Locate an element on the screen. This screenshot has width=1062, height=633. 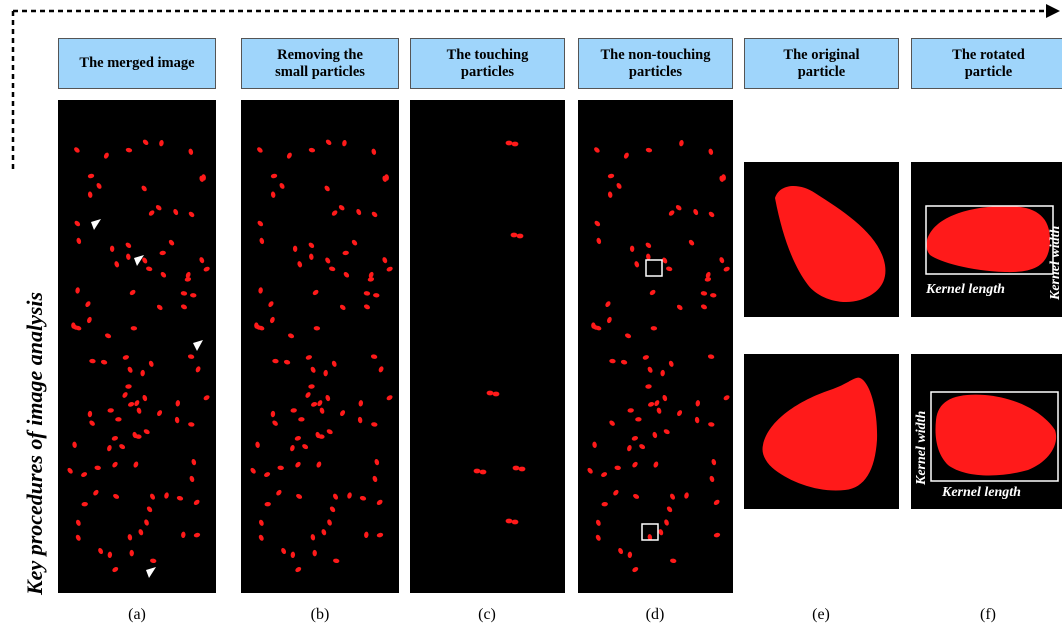
kernel-width-label-2: Kernel width is located at coordinates (921, 447).